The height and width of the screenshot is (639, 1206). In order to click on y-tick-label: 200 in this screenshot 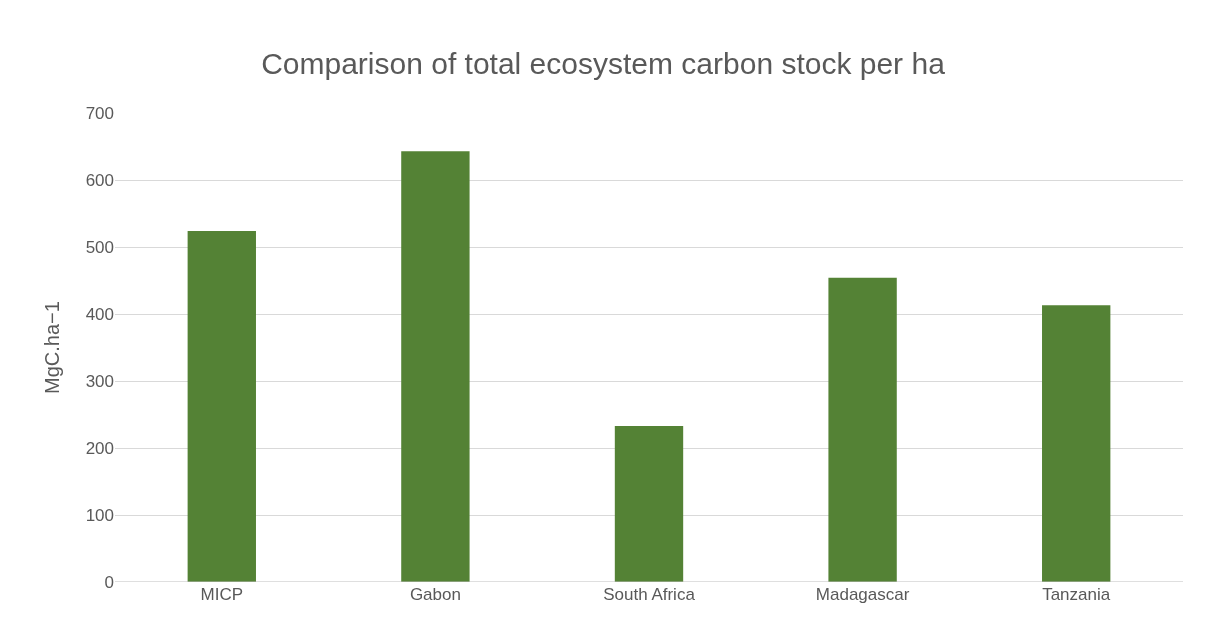, I will do `click(99, 448)`.